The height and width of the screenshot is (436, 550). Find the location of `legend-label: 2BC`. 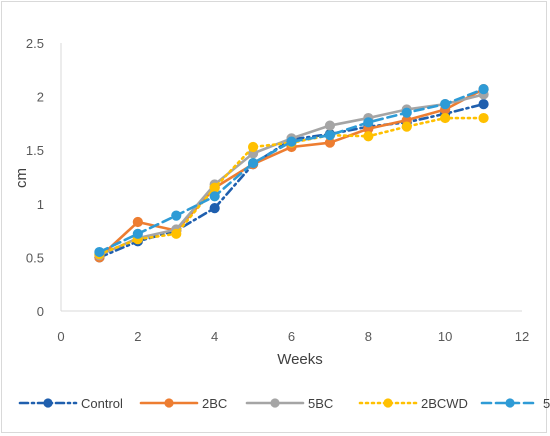

legend-label: 2BC is located at coordinates (214, 403).